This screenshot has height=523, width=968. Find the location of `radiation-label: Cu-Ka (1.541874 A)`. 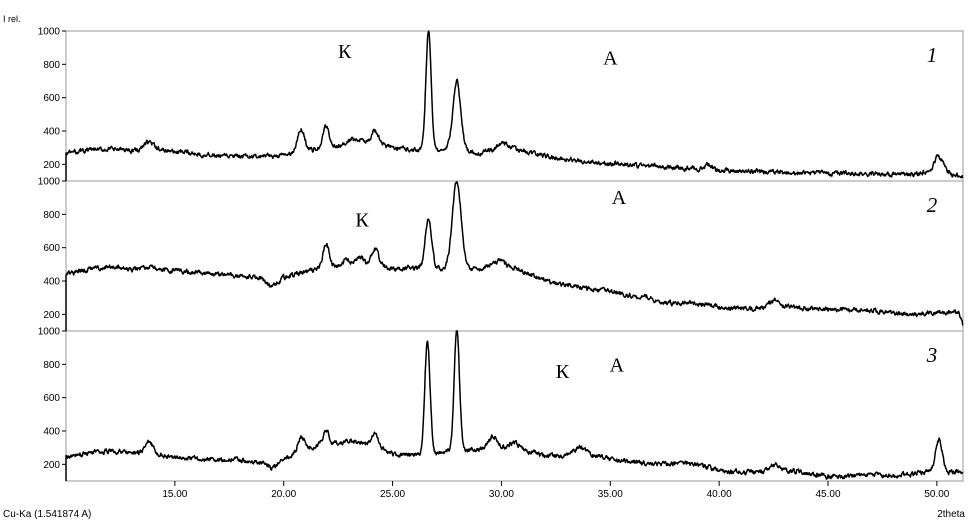

radiation-label: Cu-Ka (1.541874 A) is located at coordinates (47, 514).